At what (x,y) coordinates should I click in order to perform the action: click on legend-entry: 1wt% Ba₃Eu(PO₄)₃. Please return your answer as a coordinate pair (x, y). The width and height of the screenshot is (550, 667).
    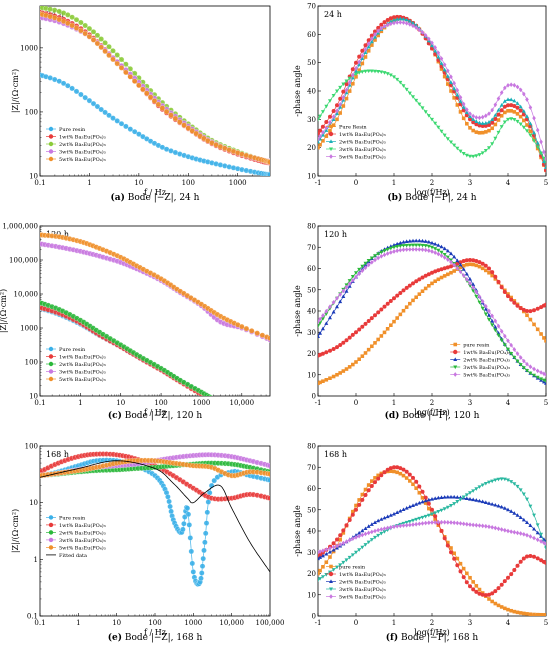
    Looking at the image, I should click on (82, 137).